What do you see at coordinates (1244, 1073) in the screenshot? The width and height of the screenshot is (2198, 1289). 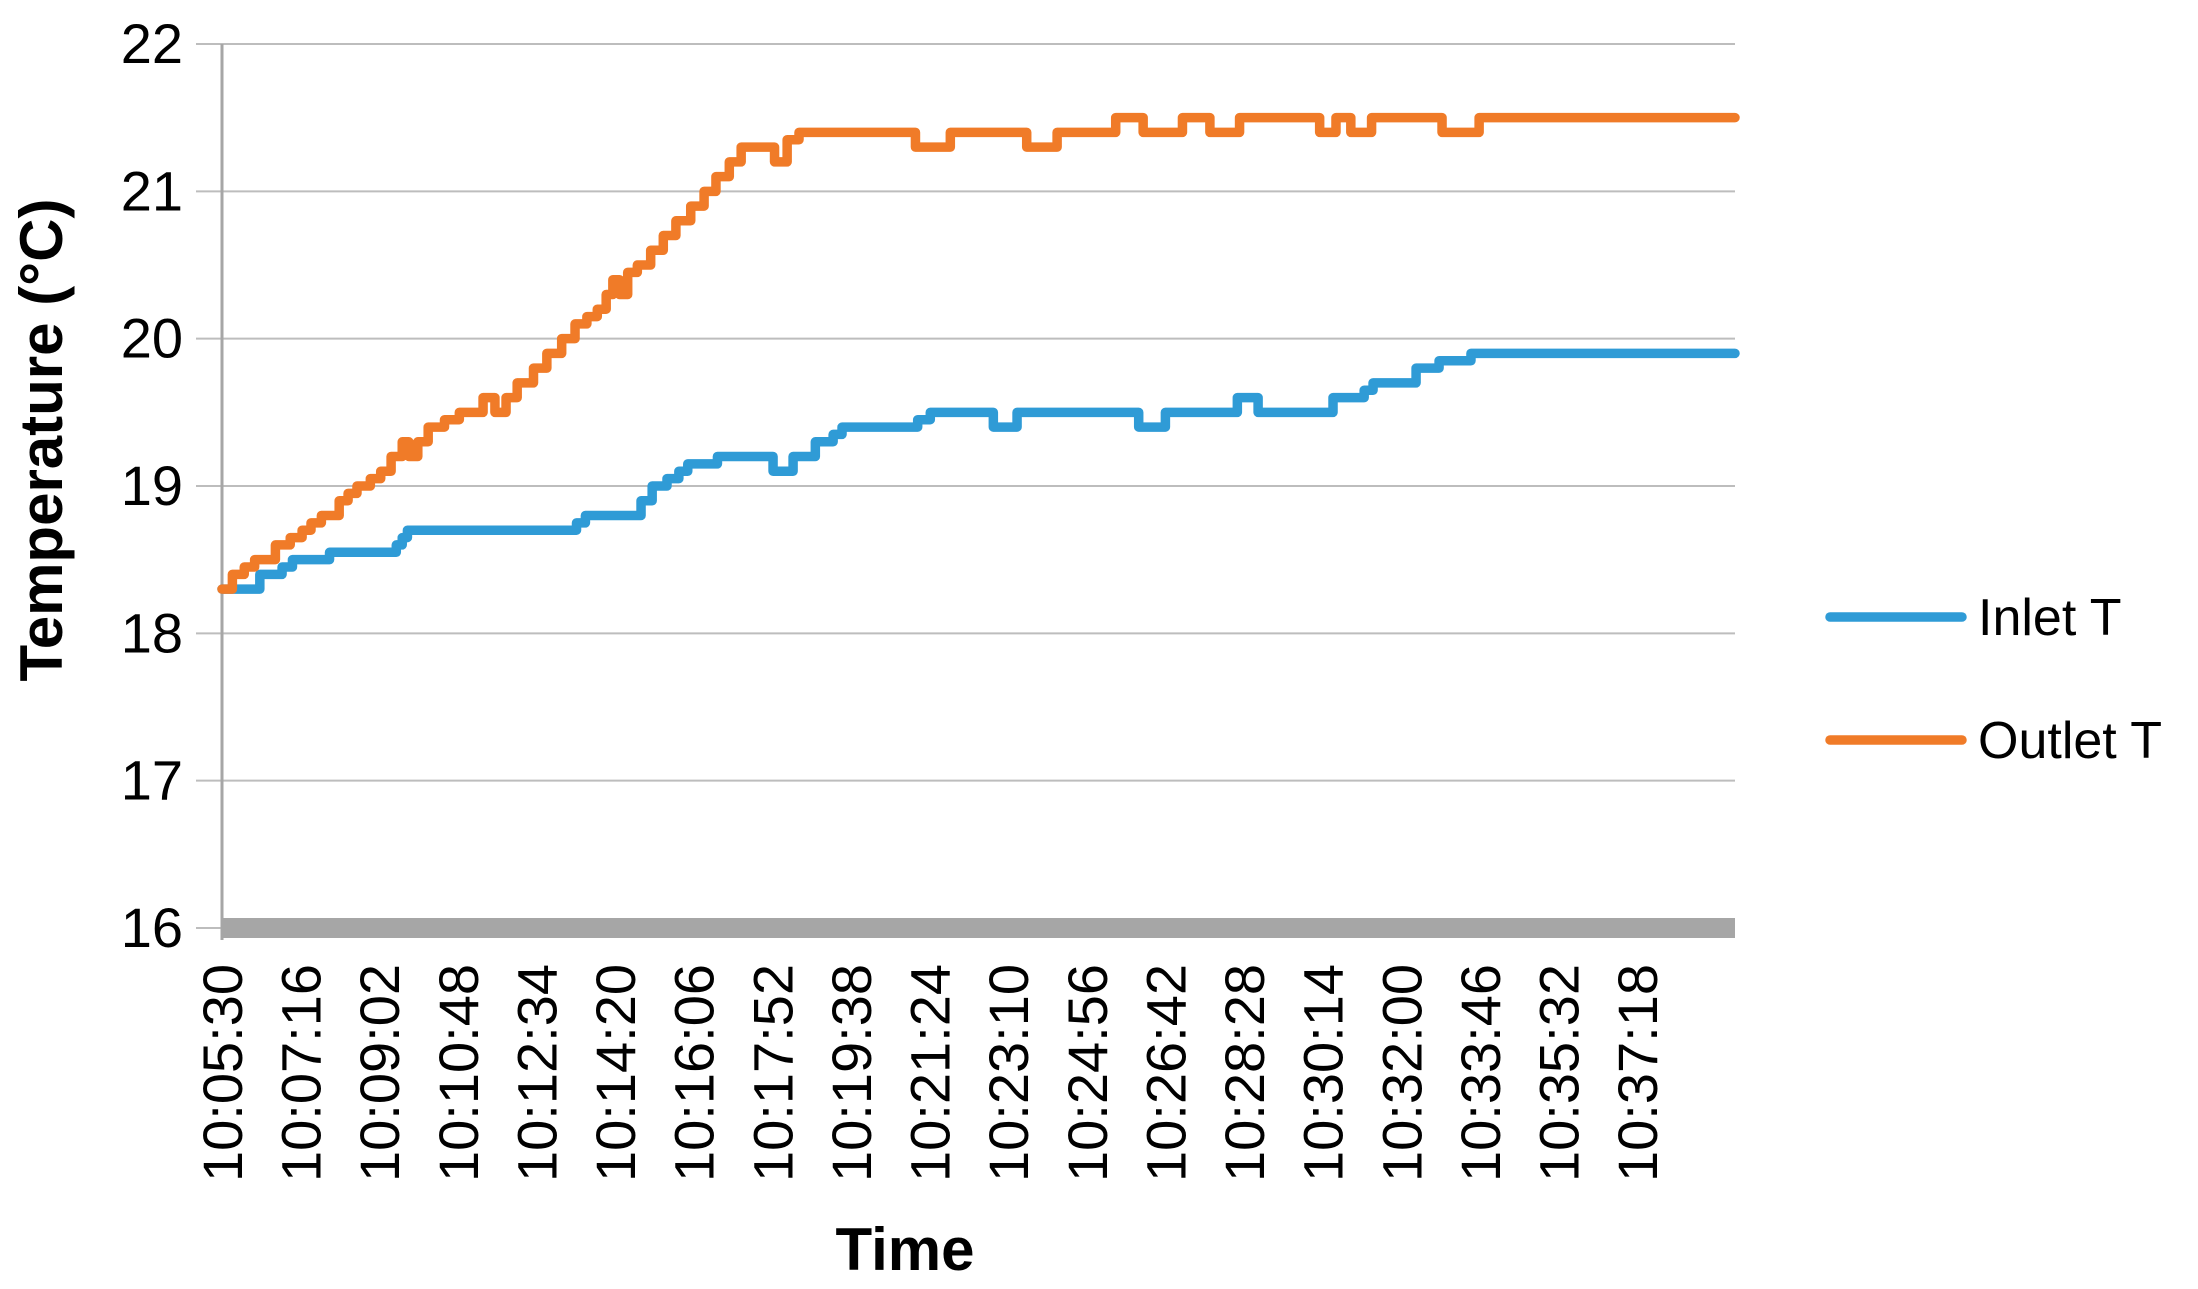 I see `x-tick-label: 10:28:28` at bounding box center [1244, 1073].